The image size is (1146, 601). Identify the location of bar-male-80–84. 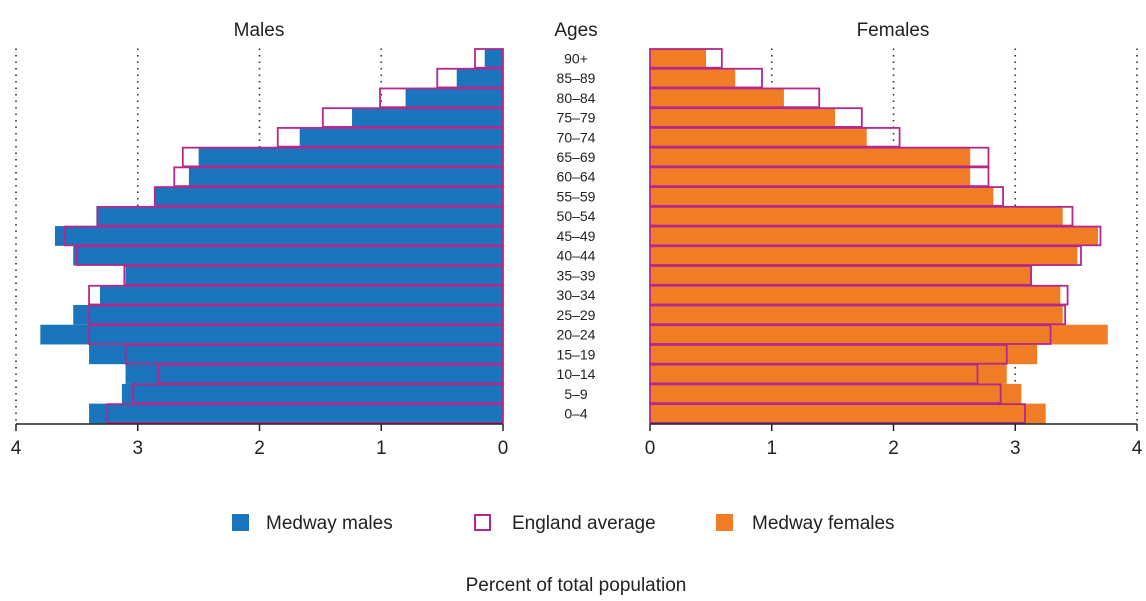
(454, 97).